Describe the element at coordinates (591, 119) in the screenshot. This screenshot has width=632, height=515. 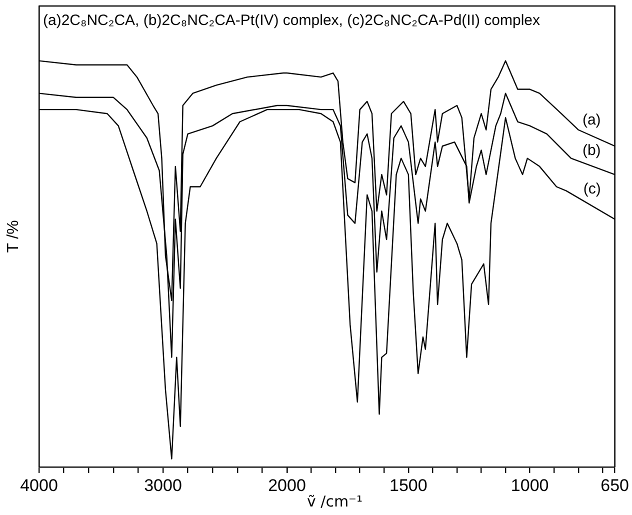
I see `series-label: (a)` at that location.